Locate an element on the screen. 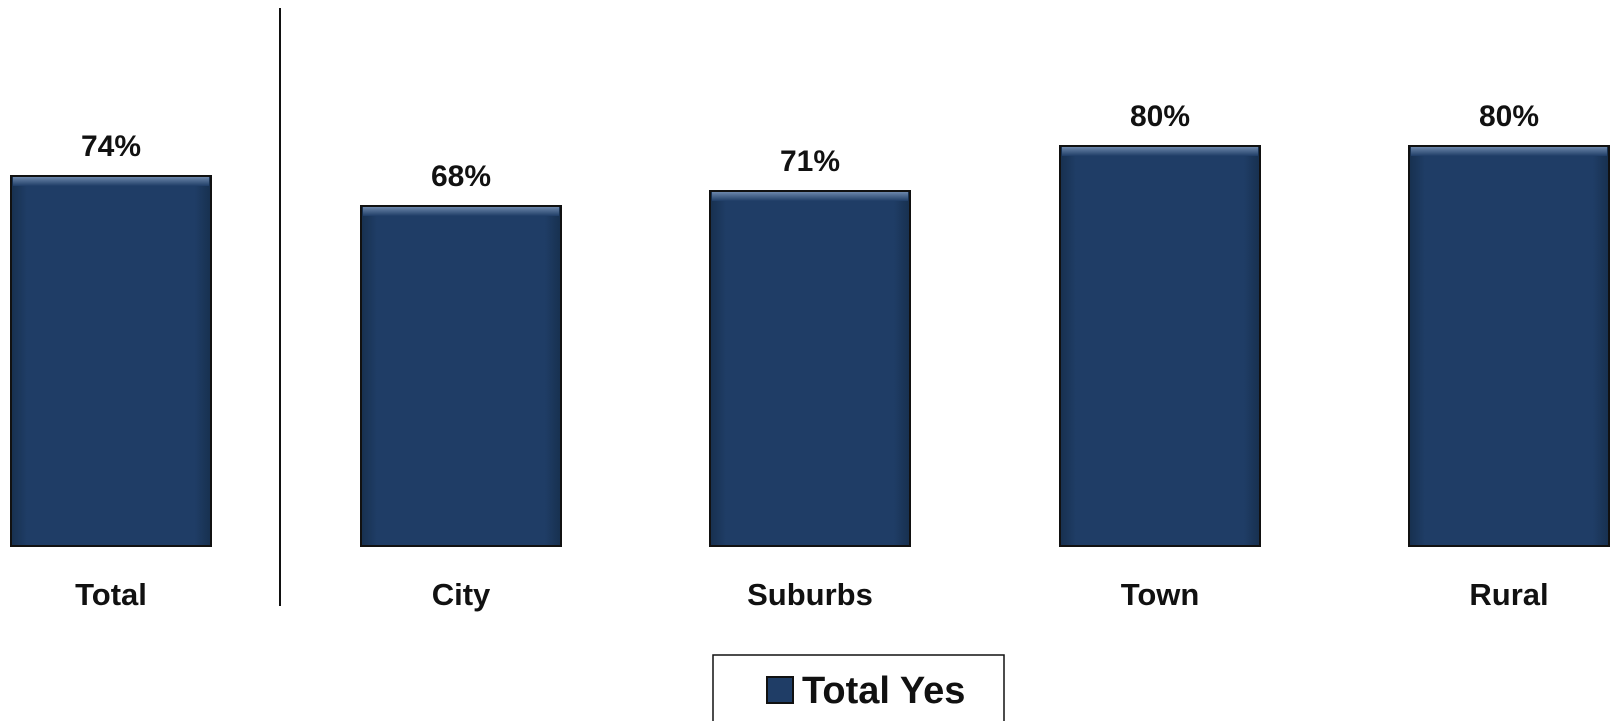  category-label-town: Town is located at coordinates (1160, 594).